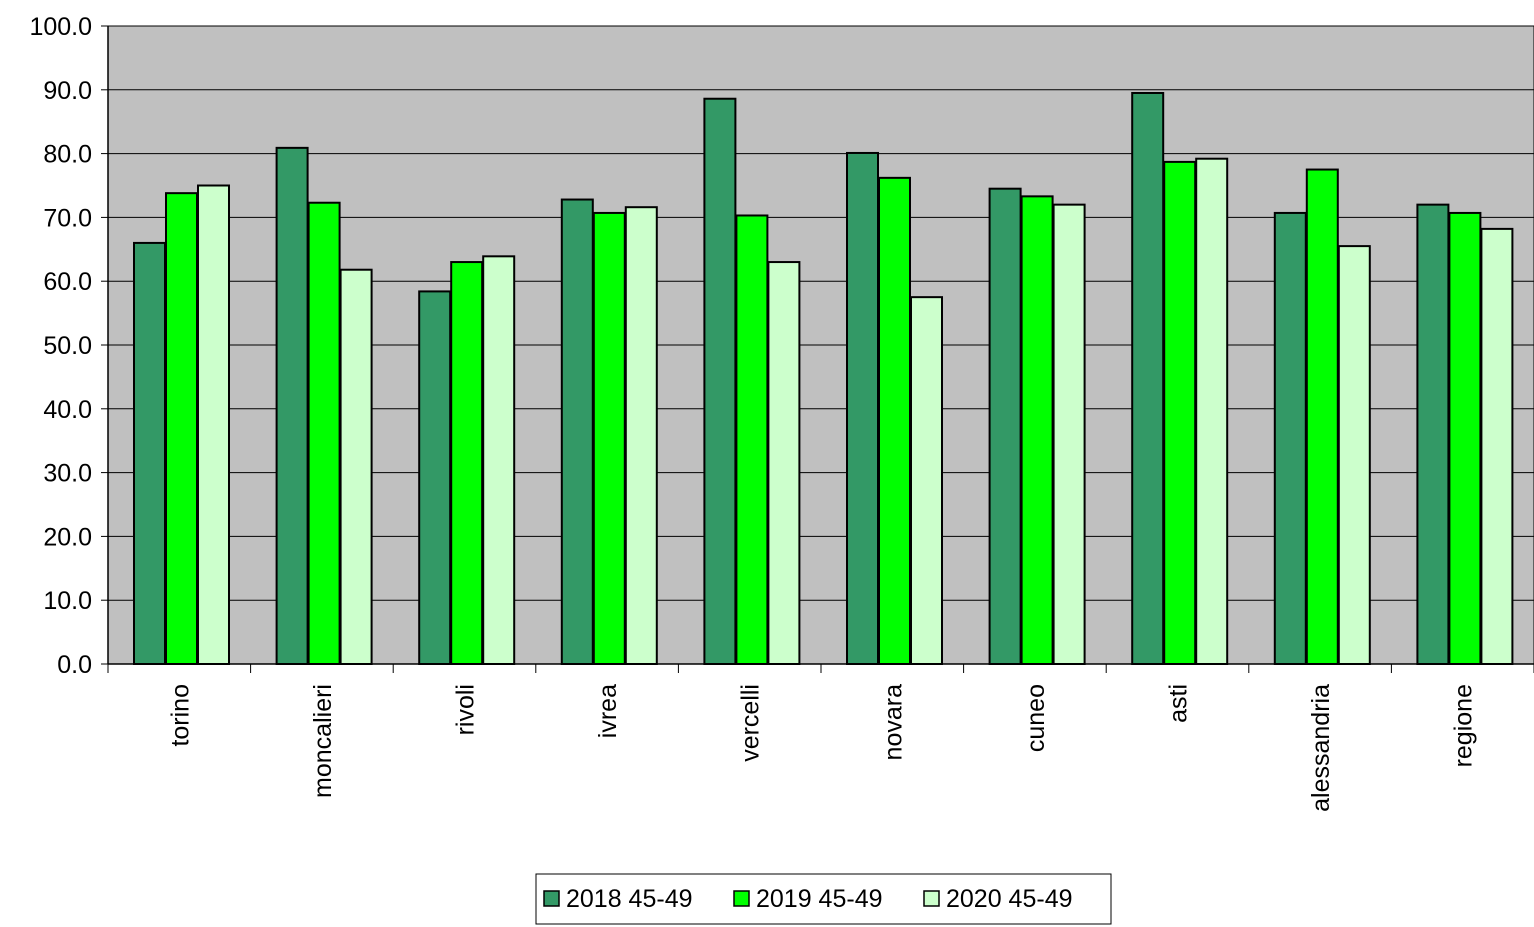 The image size is (1534, 927). What do you see at coordinates (466, 709) in the screenshot?
I see `x-tick-label: rivoli` at bounding box center [466, 709].